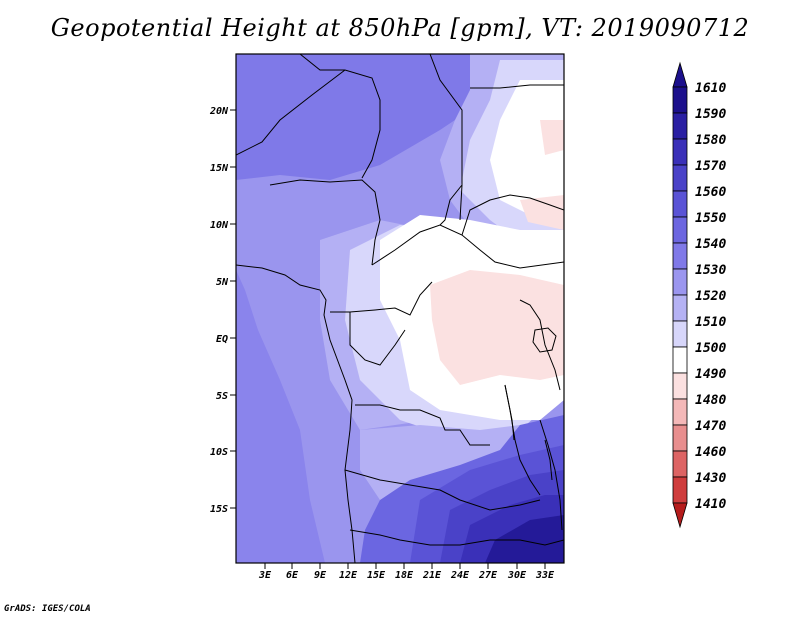 The height and width of the screenshot is (618, 800). What do you see at coordinates (404, 575) in the screenshot?
I see `lon-label-18e: 18E` at bounding box center [404, 575].